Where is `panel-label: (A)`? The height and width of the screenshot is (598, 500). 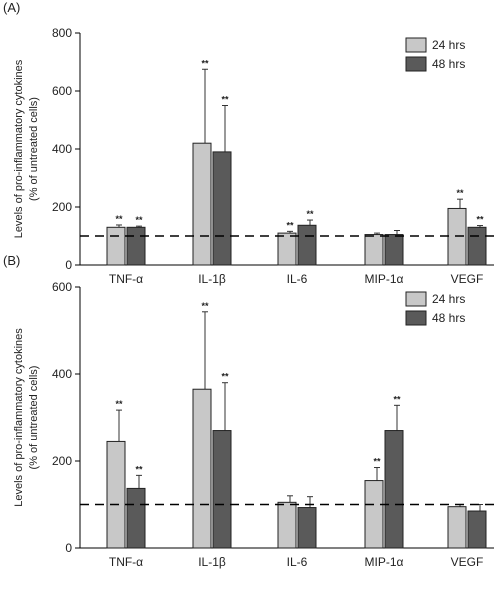
panel-label: (A) is located at coordinates (11, 7).